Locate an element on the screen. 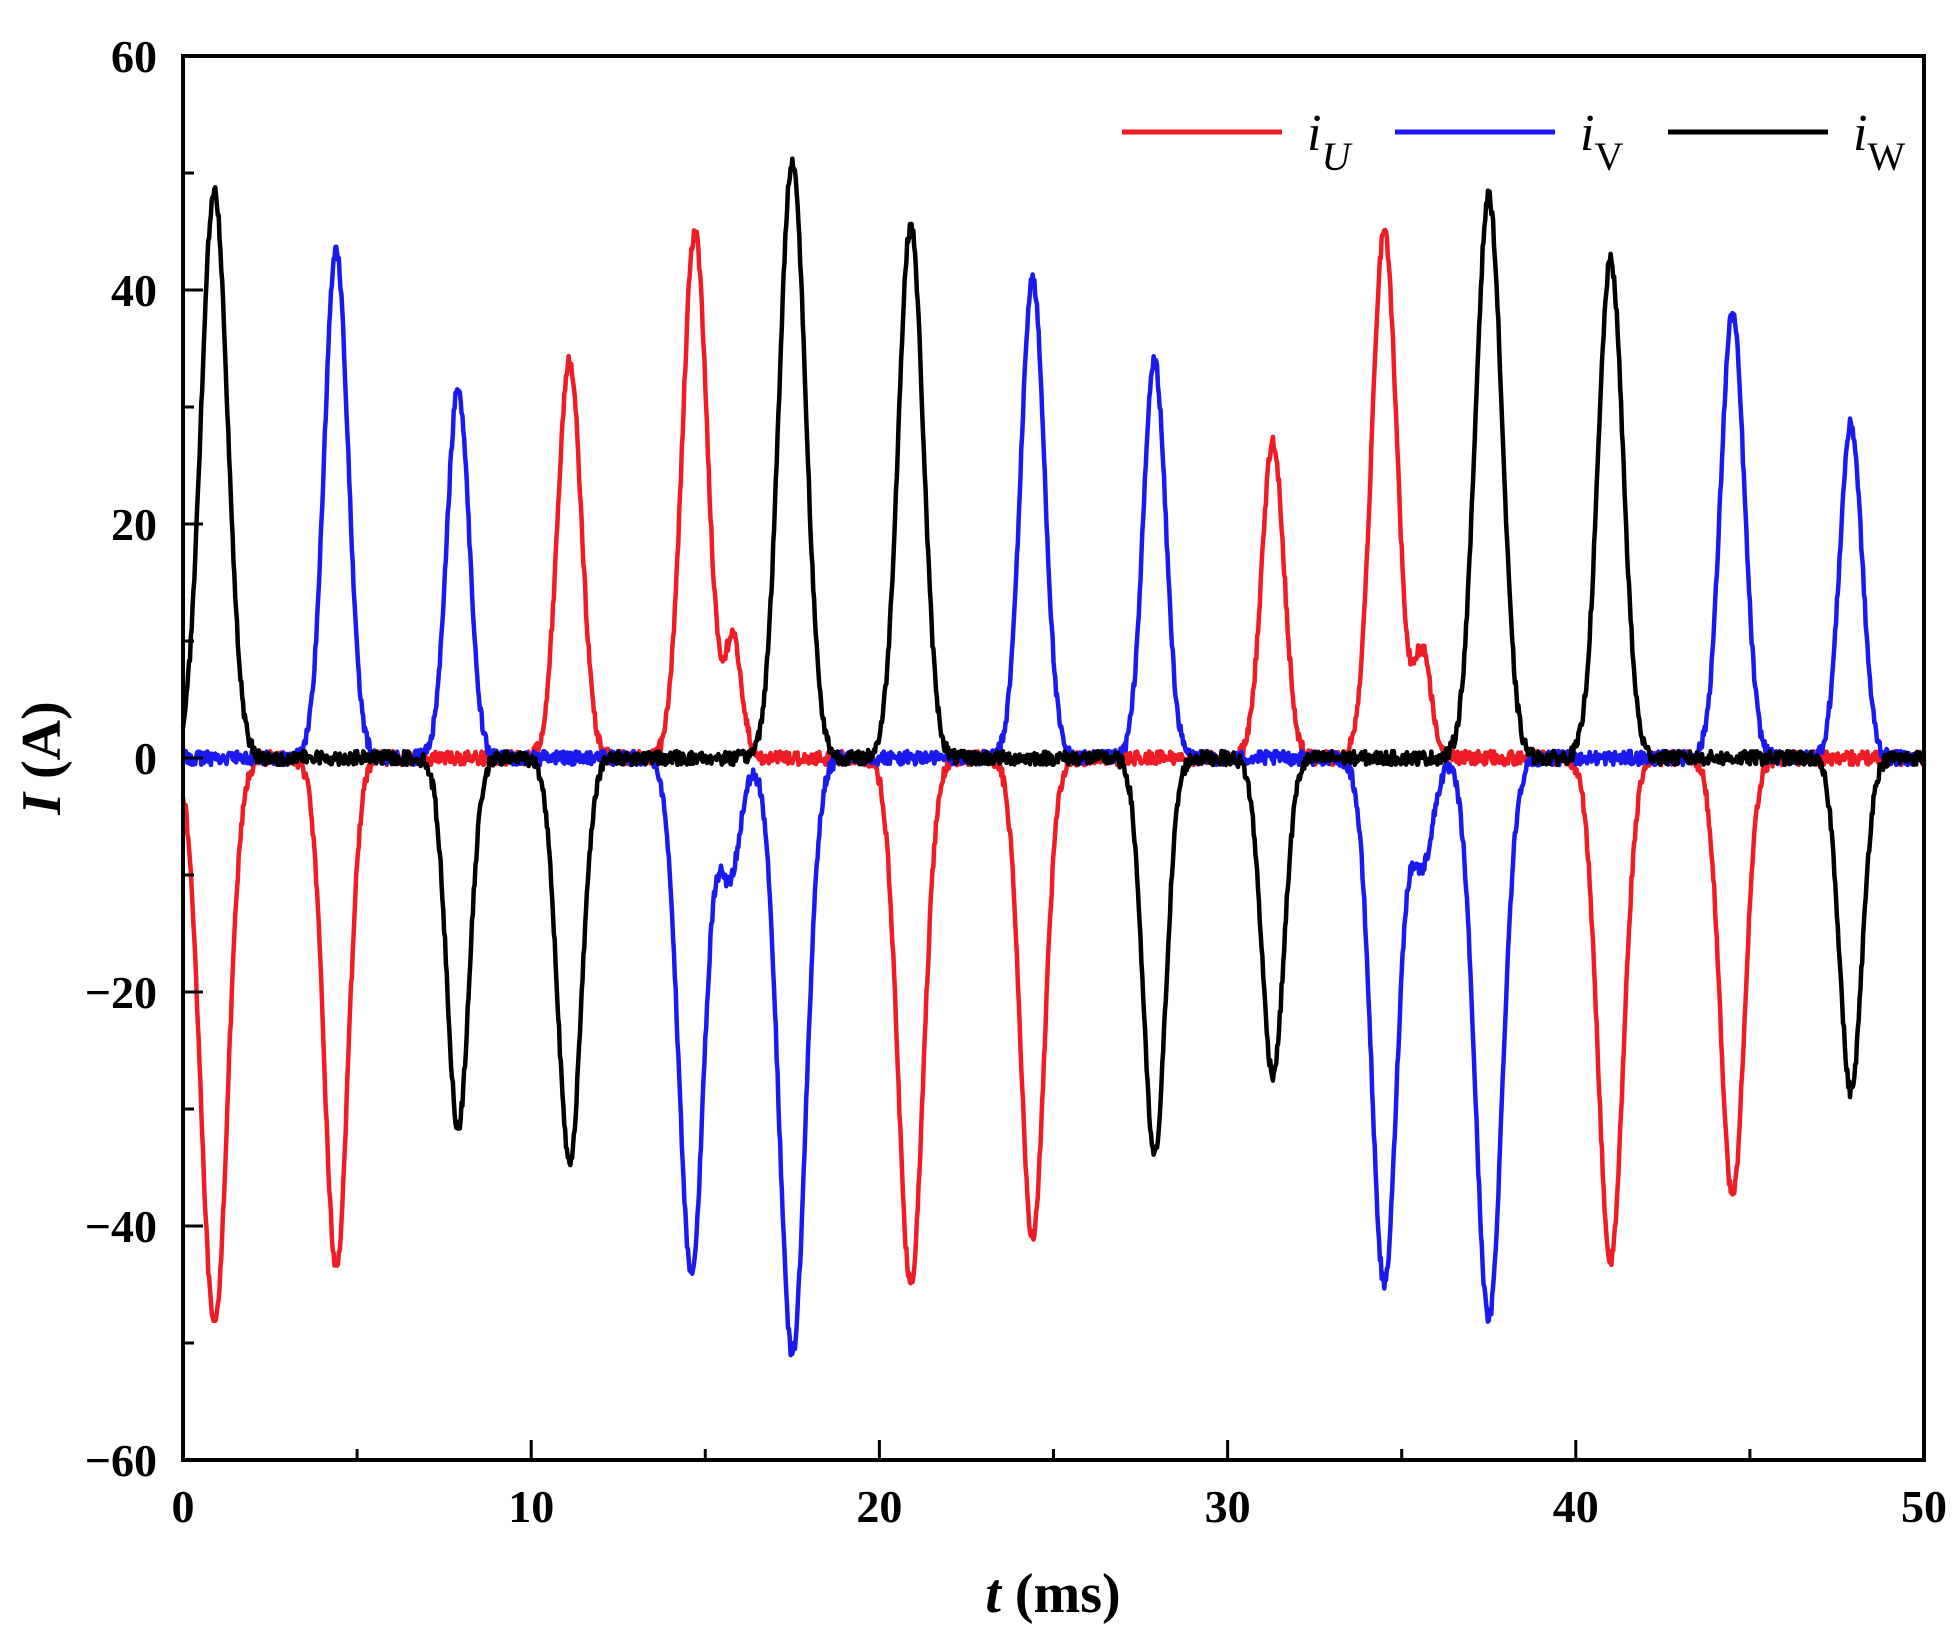  x-tick-label: 10 is located at coordinates (531, 1506).